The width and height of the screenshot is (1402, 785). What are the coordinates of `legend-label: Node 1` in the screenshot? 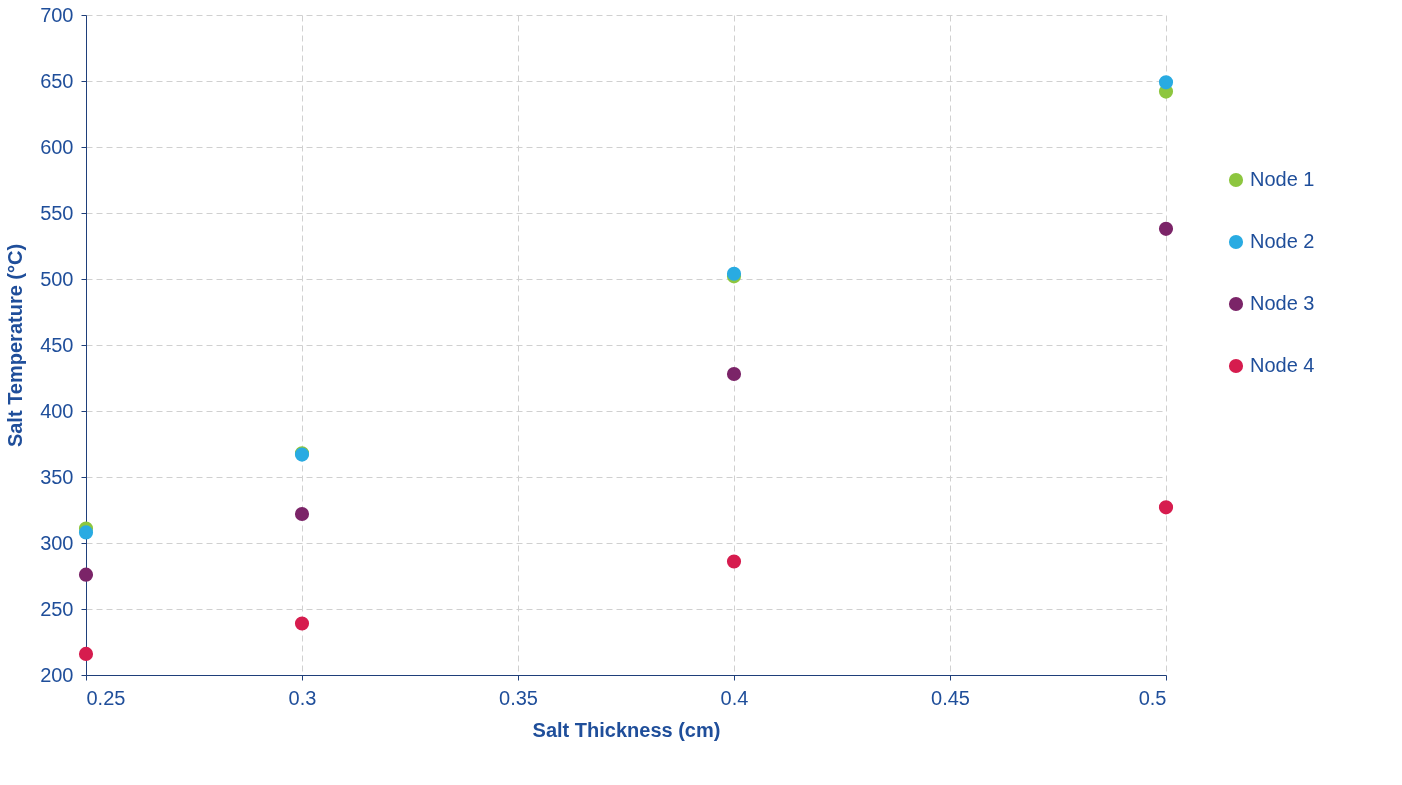 It's located at (1282, 179).